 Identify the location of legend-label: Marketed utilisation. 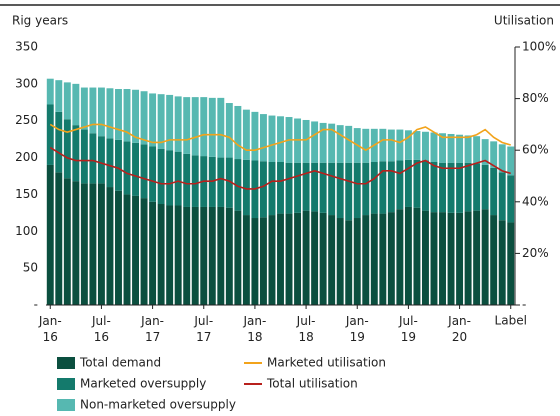
(326, 363).